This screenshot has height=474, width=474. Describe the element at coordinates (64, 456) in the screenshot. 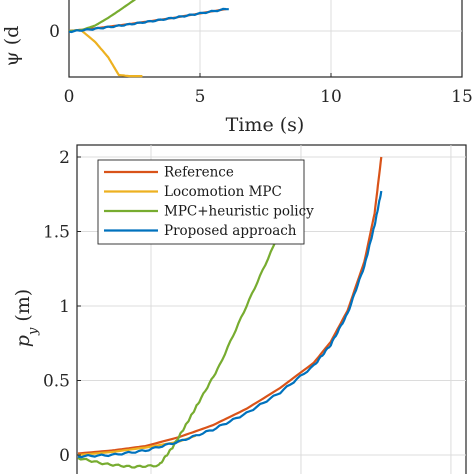

I see `bottom-y-tick-label: 0` at that location.